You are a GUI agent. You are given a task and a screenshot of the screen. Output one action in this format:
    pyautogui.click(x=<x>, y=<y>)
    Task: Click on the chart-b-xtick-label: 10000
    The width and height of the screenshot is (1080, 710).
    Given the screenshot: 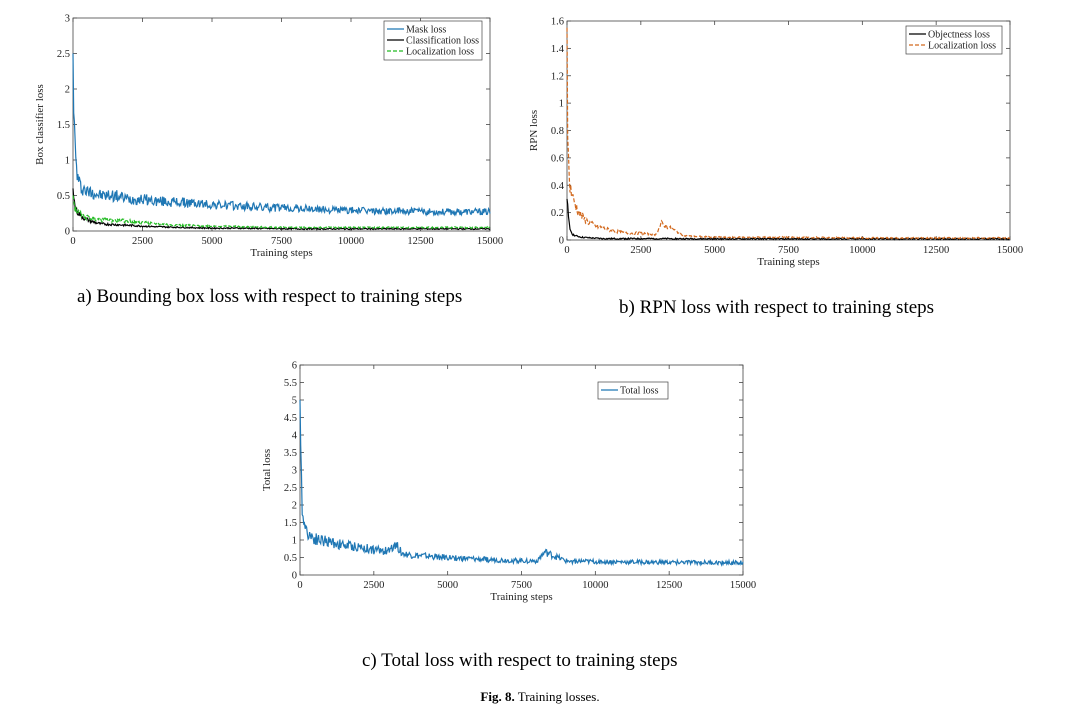 What is the action you would take?
    pyautogui.click(x=862, y=250)
    